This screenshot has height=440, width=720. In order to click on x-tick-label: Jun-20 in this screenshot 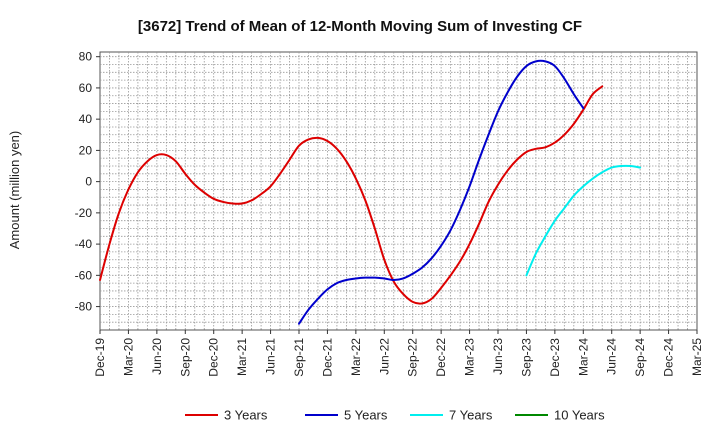, I will do `click(157, 356)`.